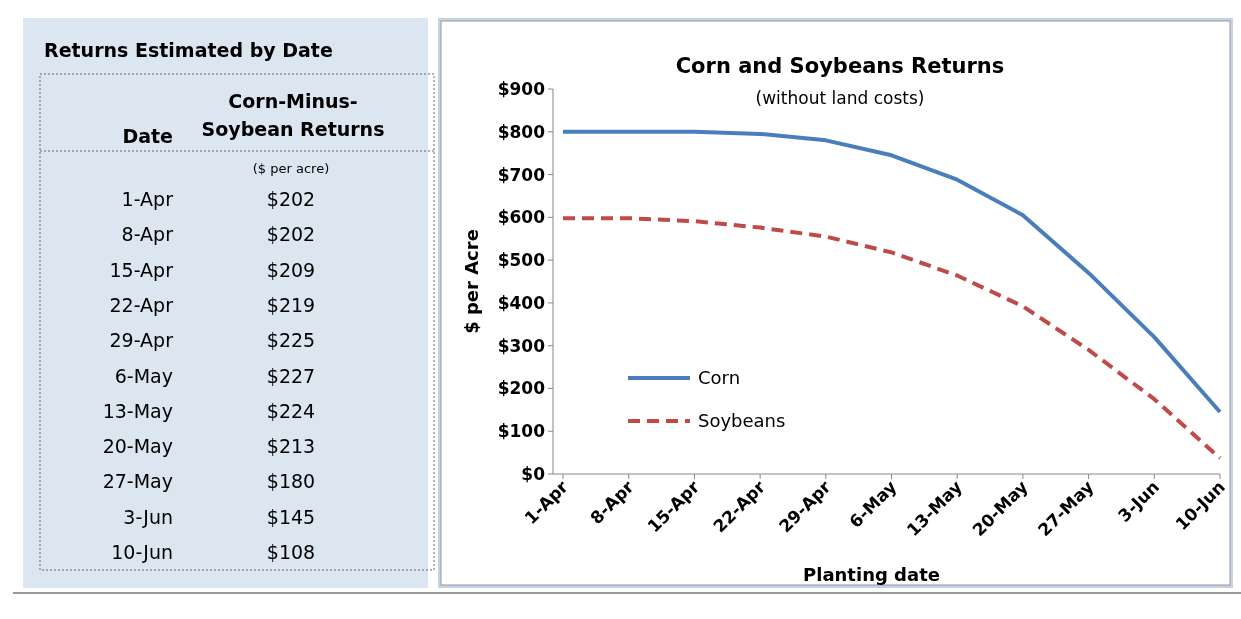 The width and height of the screenshot is (1241, 619). Describe the element at coordinates (147, 199) in the screenshot. I see `category-label: 1-Apr` at that location.